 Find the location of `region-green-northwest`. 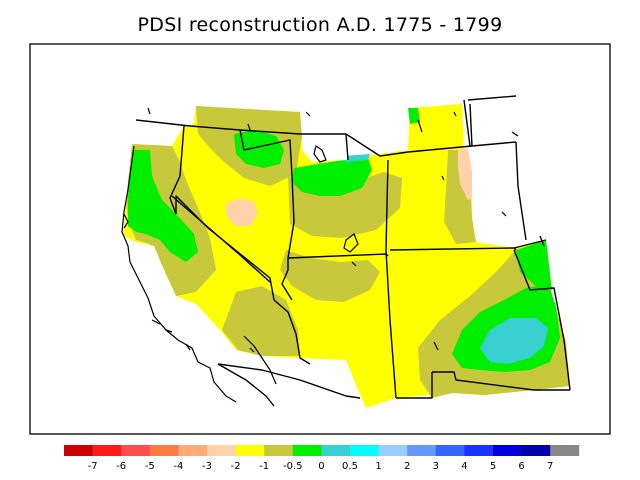

region-green-northwest is located at coordinates (163, 206).